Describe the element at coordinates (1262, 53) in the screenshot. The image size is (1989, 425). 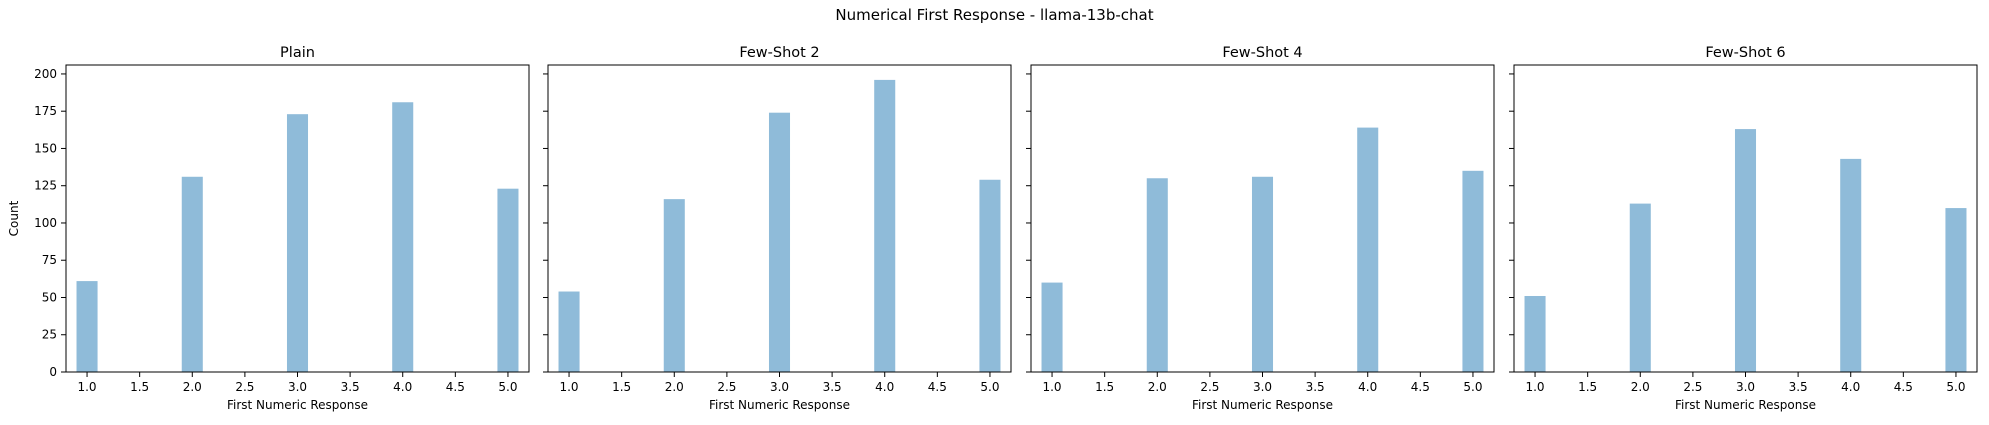
I see `panel-title-3: Few-Shot 4` at that location.